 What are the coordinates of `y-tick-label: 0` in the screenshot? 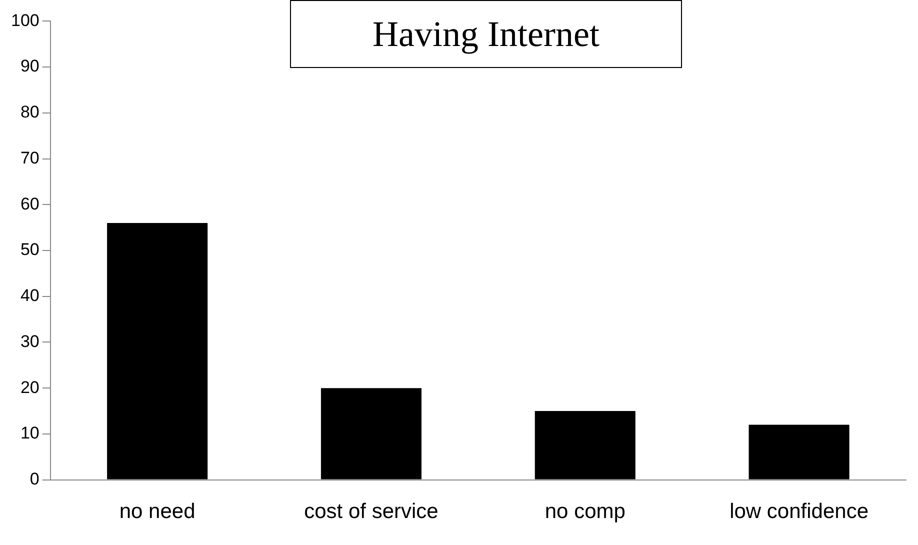 It's located at (35, 478).